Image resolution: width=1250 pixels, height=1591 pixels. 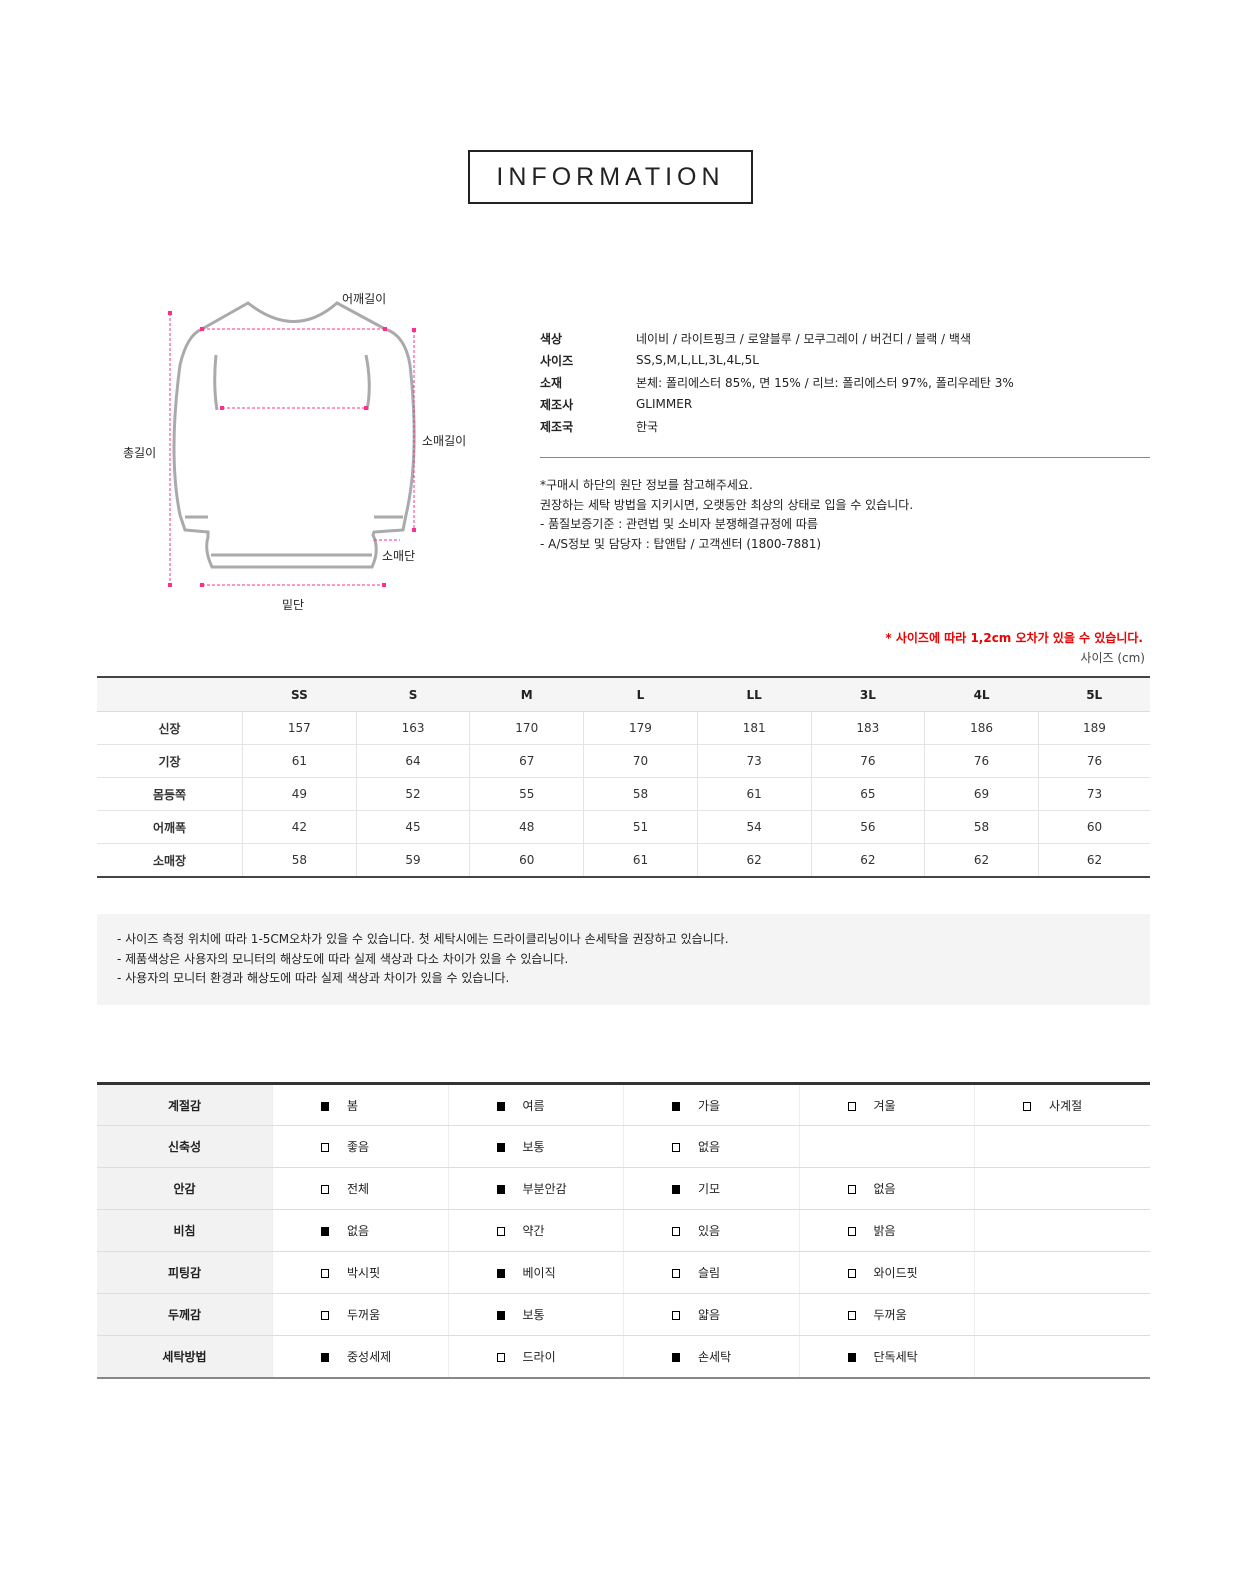 I want to click on attribute-option: 기모, so click(x=711, y=1188).